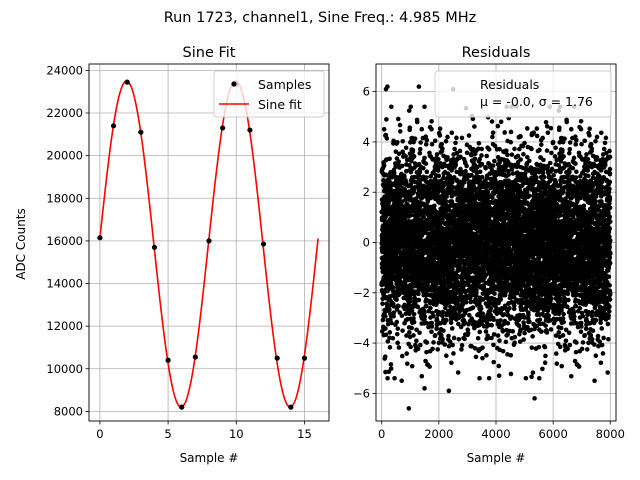 This screenshot has width=640, height=480. What do you see at coordinates (64, 70) in the screenshot?
I see `sine-fit-ytick-label: 24000` at bounding box center [64, 70].